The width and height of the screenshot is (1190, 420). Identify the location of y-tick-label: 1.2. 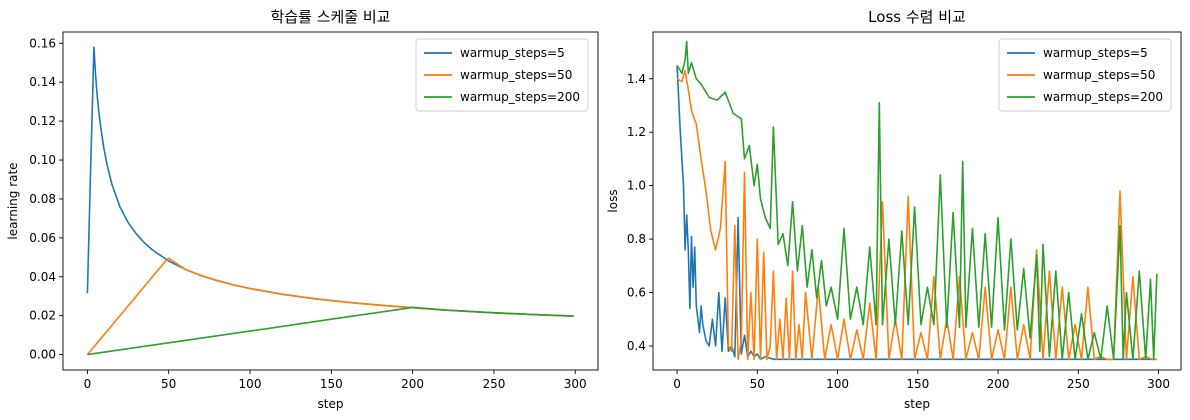
(636, 132).